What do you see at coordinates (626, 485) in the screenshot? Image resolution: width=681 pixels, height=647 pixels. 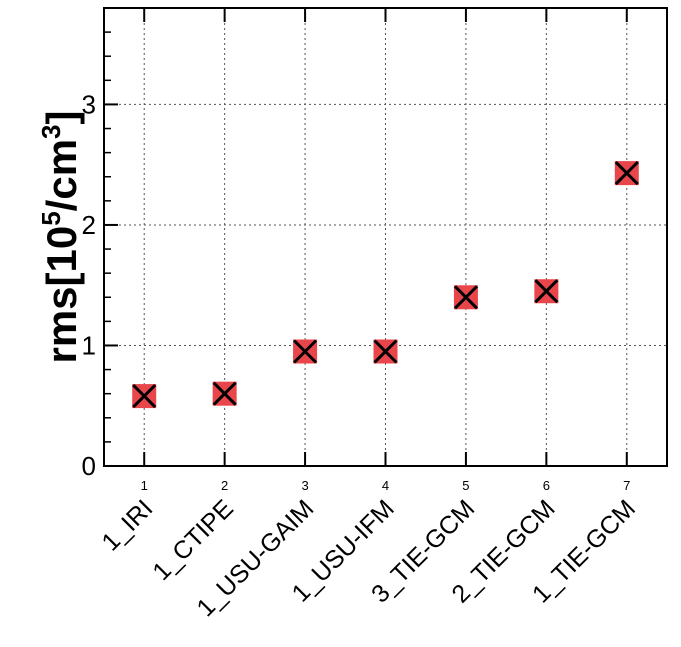 I see `x-tick-label: 7` at bounding box center [626, 485].